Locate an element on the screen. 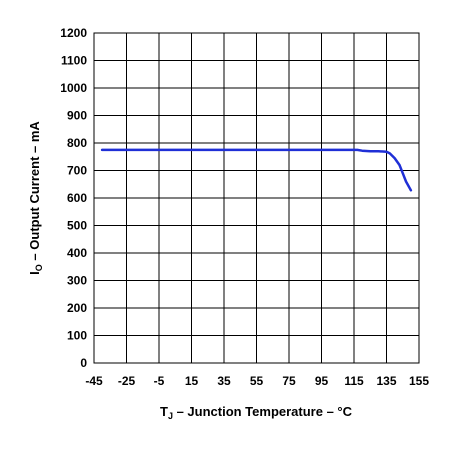 The height and width of the screenshot is (450, 454). x-tick-label: 75 is located at coordinates (289, 381).